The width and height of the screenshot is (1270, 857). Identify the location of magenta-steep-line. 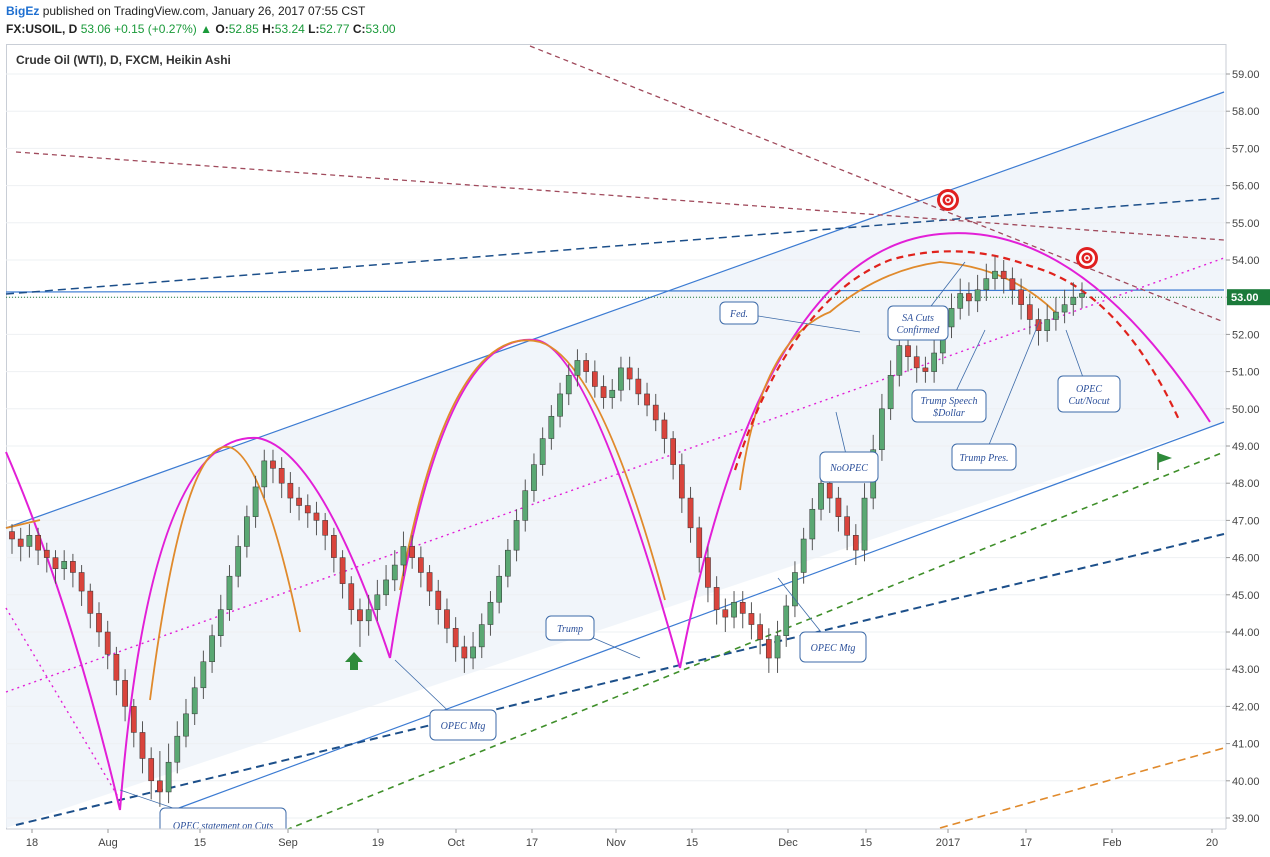
(63, 704).